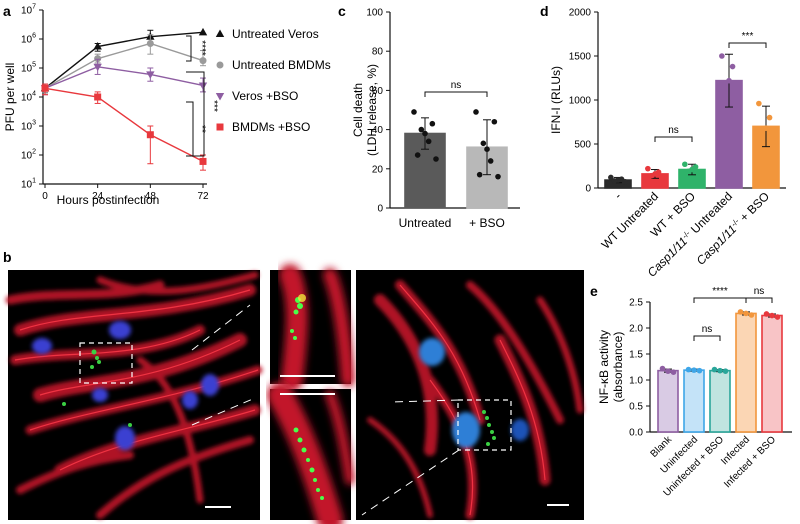  Describe the element at coordinates (213, 106) in the screenshot. I see `sig-label: ***` at that location.